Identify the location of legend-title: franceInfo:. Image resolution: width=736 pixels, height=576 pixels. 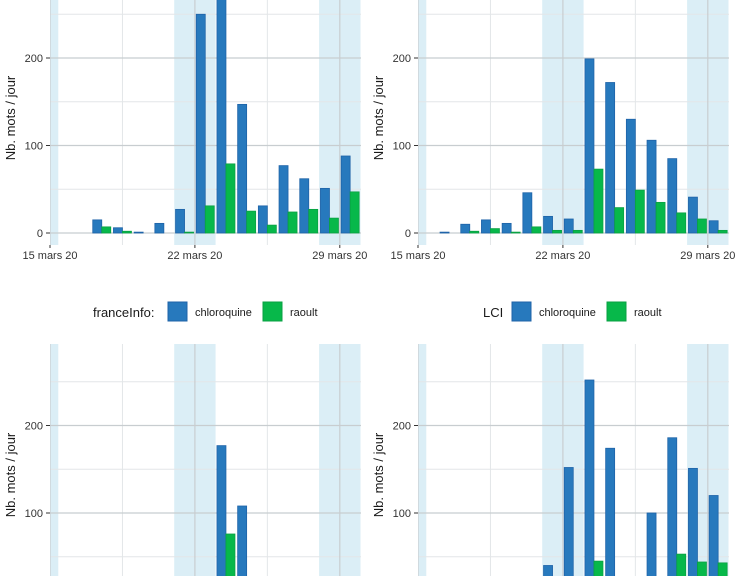
(123, 312).